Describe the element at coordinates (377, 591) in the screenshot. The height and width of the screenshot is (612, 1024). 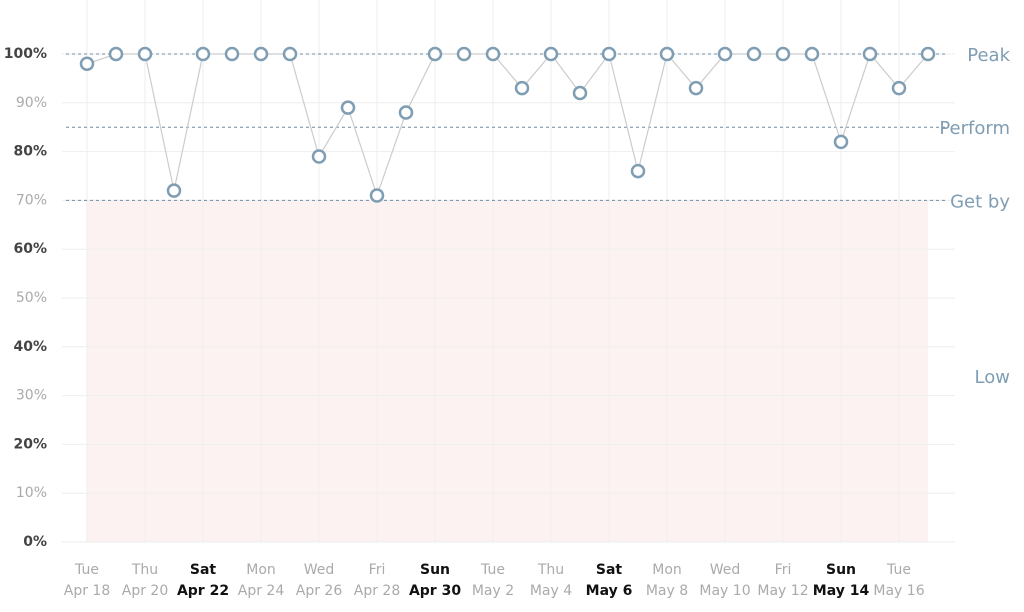
I see `x-tick-date: Apr 28` at that location.